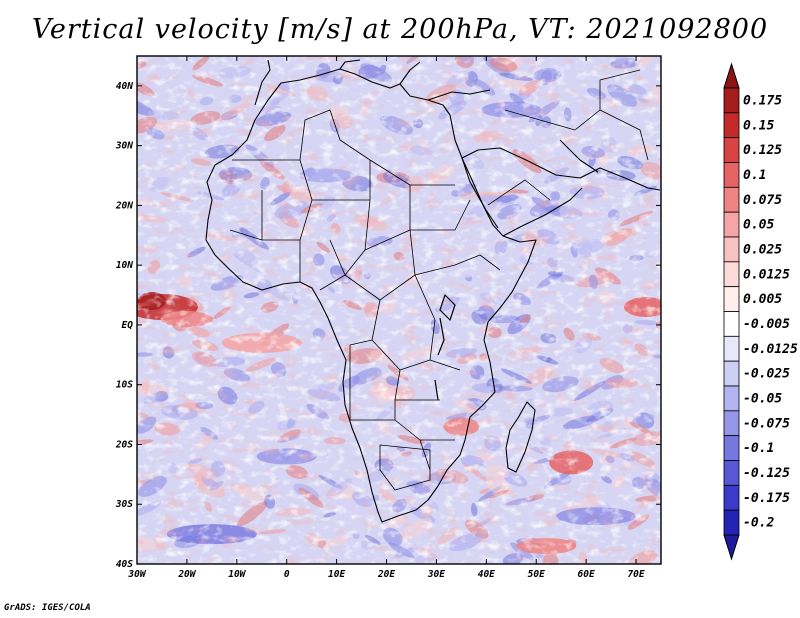  What do you see at coordinates (766, 374) in the screenshot?
I see `colorbar-label: -0.025` at bounding box center [766, 374].